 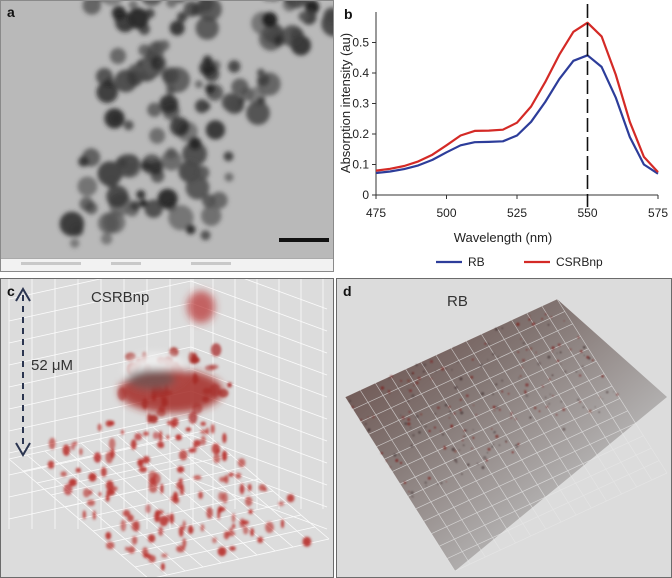 What do you see at coordinates (52, 365) in the screenshot?
I see `depth-label: 52 μM` at bounding box center [52, 365].